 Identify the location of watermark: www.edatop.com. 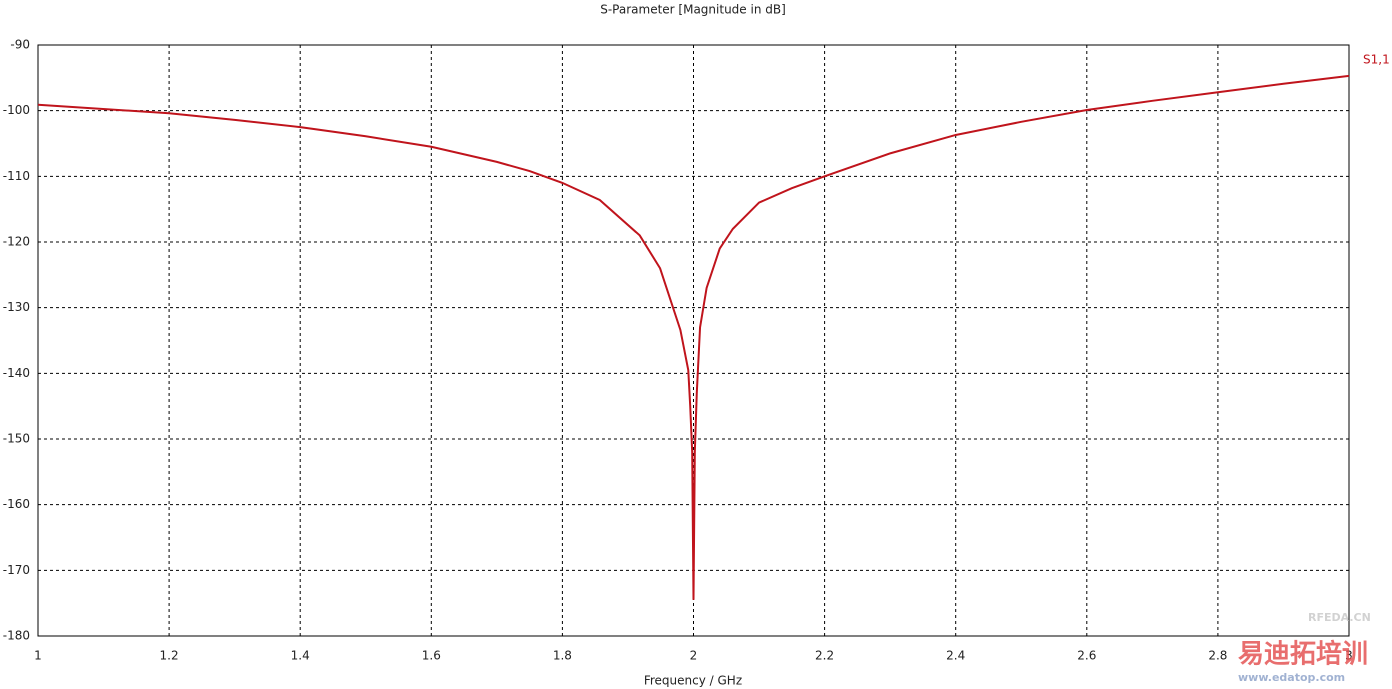
(1291, 677).